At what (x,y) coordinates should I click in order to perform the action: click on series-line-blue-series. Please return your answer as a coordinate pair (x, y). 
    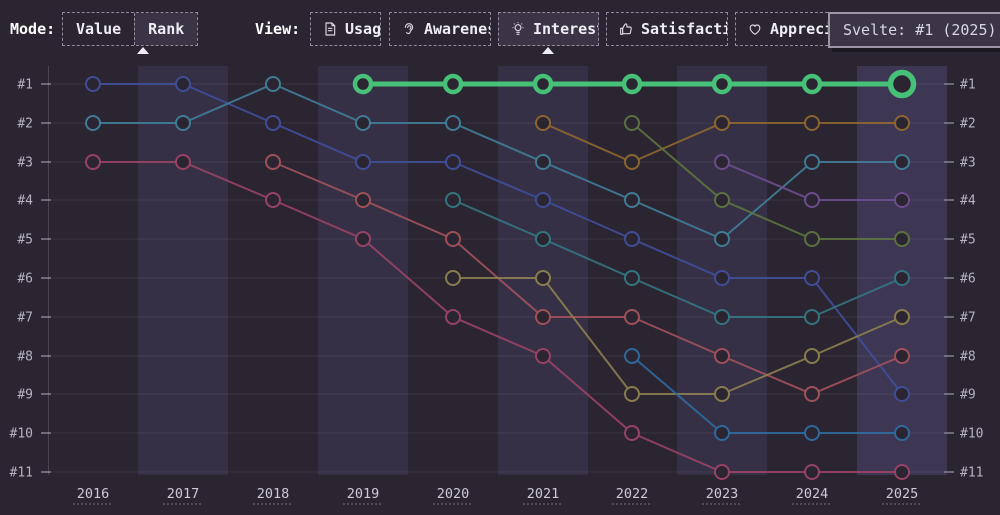
    Looking at the image, I should click on (766, 394).